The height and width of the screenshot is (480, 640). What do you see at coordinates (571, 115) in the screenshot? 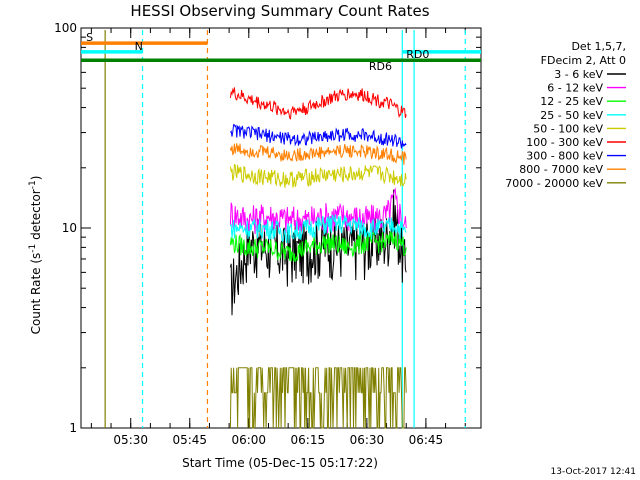
I see `legend-label-3: 25 - 50 keV` at bounding box center [571, 115].